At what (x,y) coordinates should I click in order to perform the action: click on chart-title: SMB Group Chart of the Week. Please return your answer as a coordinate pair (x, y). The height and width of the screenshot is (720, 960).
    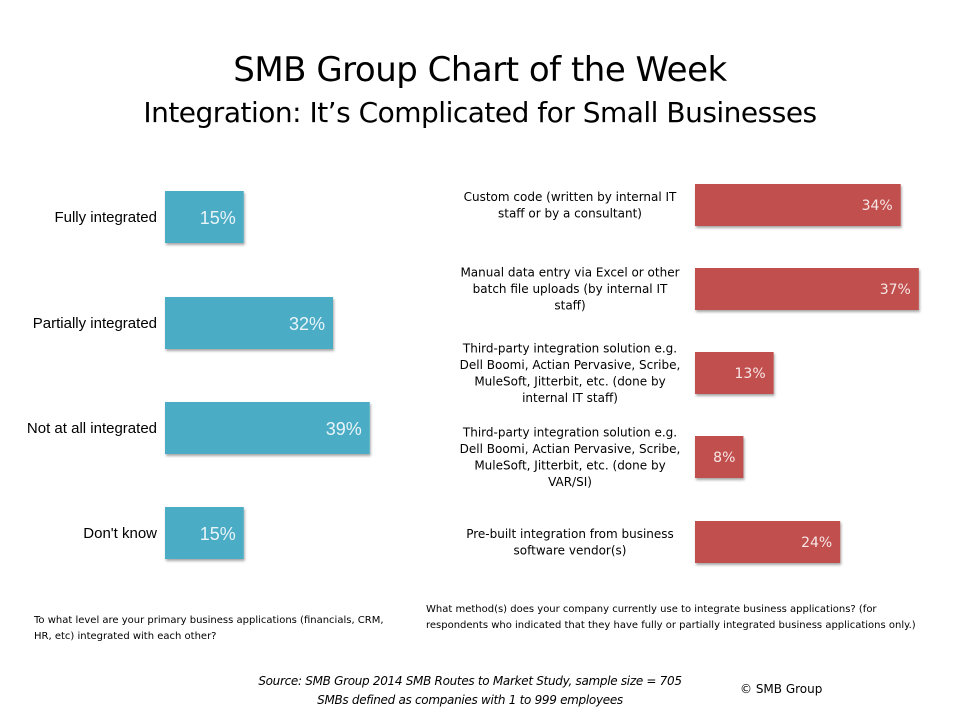
    Looking at the image, I should click on (480, 70).